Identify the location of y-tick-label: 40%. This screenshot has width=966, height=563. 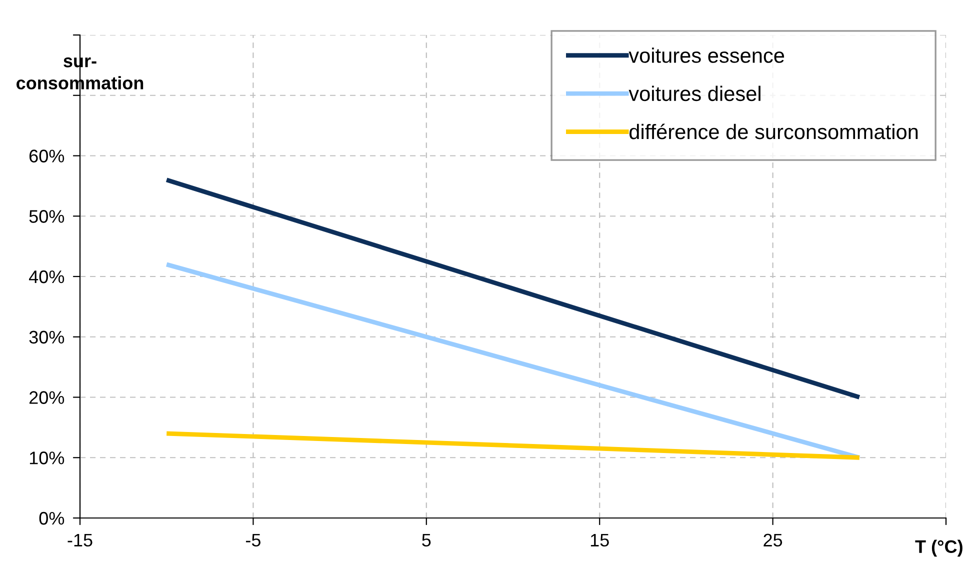
(46, 277).